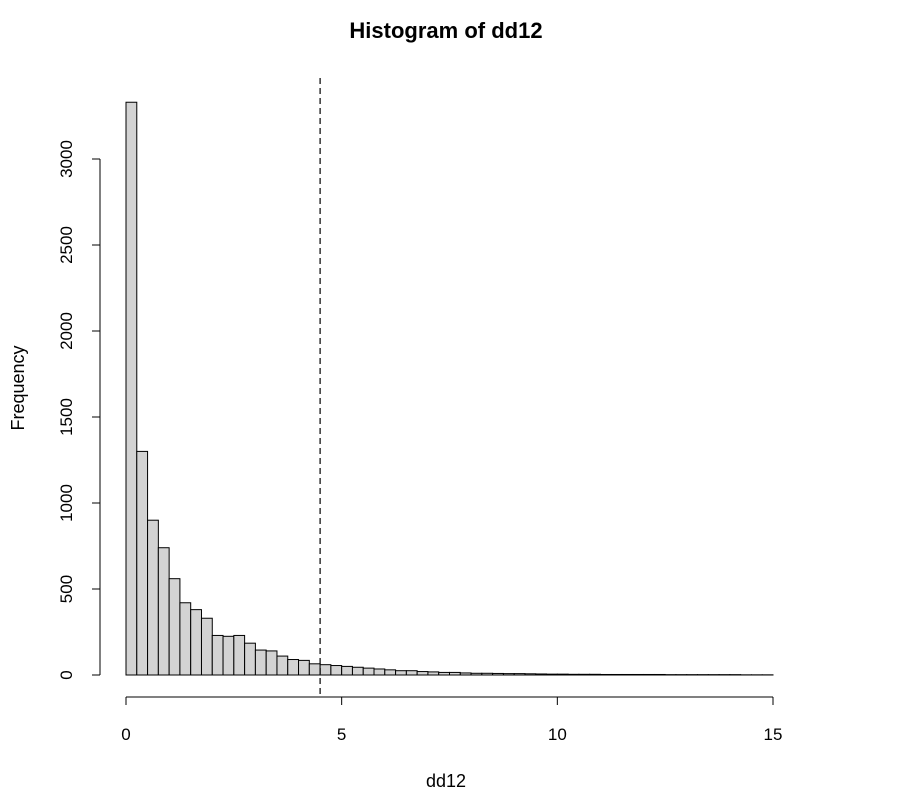 The width and height of the screenshot is (910, 796). I want to click on y-tick-label: 3000, so click(66, 159).